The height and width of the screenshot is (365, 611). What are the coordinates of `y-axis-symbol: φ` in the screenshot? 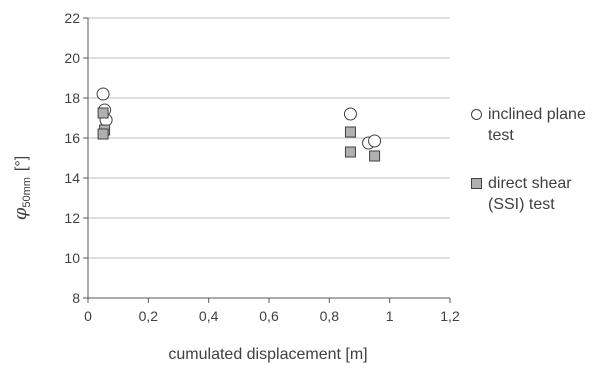 It's located at (20, 213).